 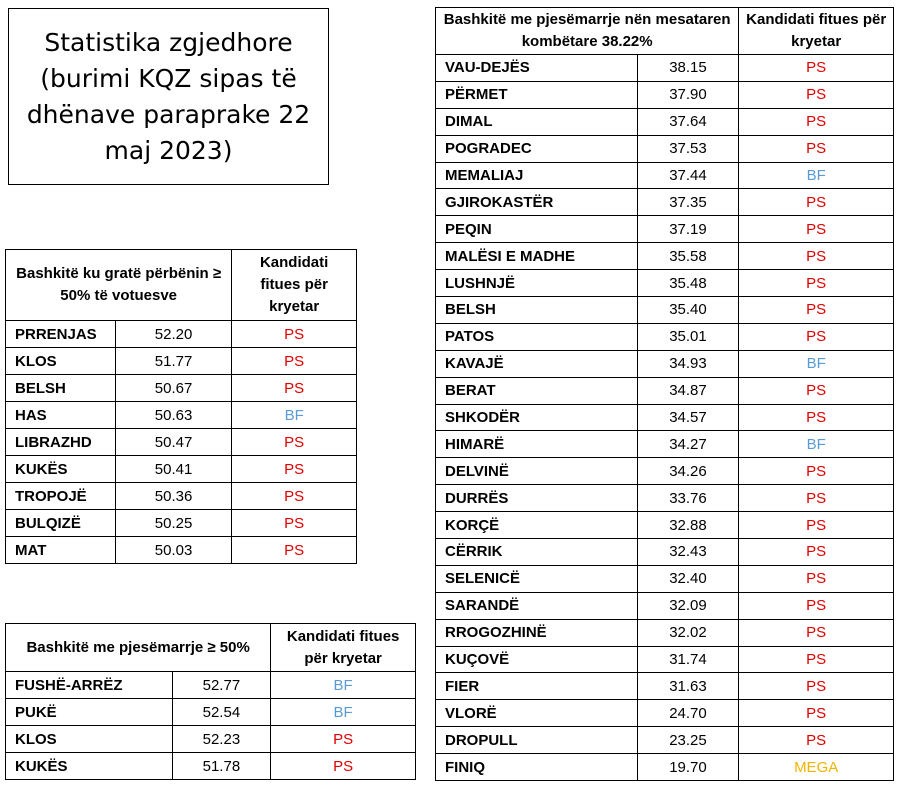 I want to click on percentage-value: 52.20, so click(x=173, y=334).